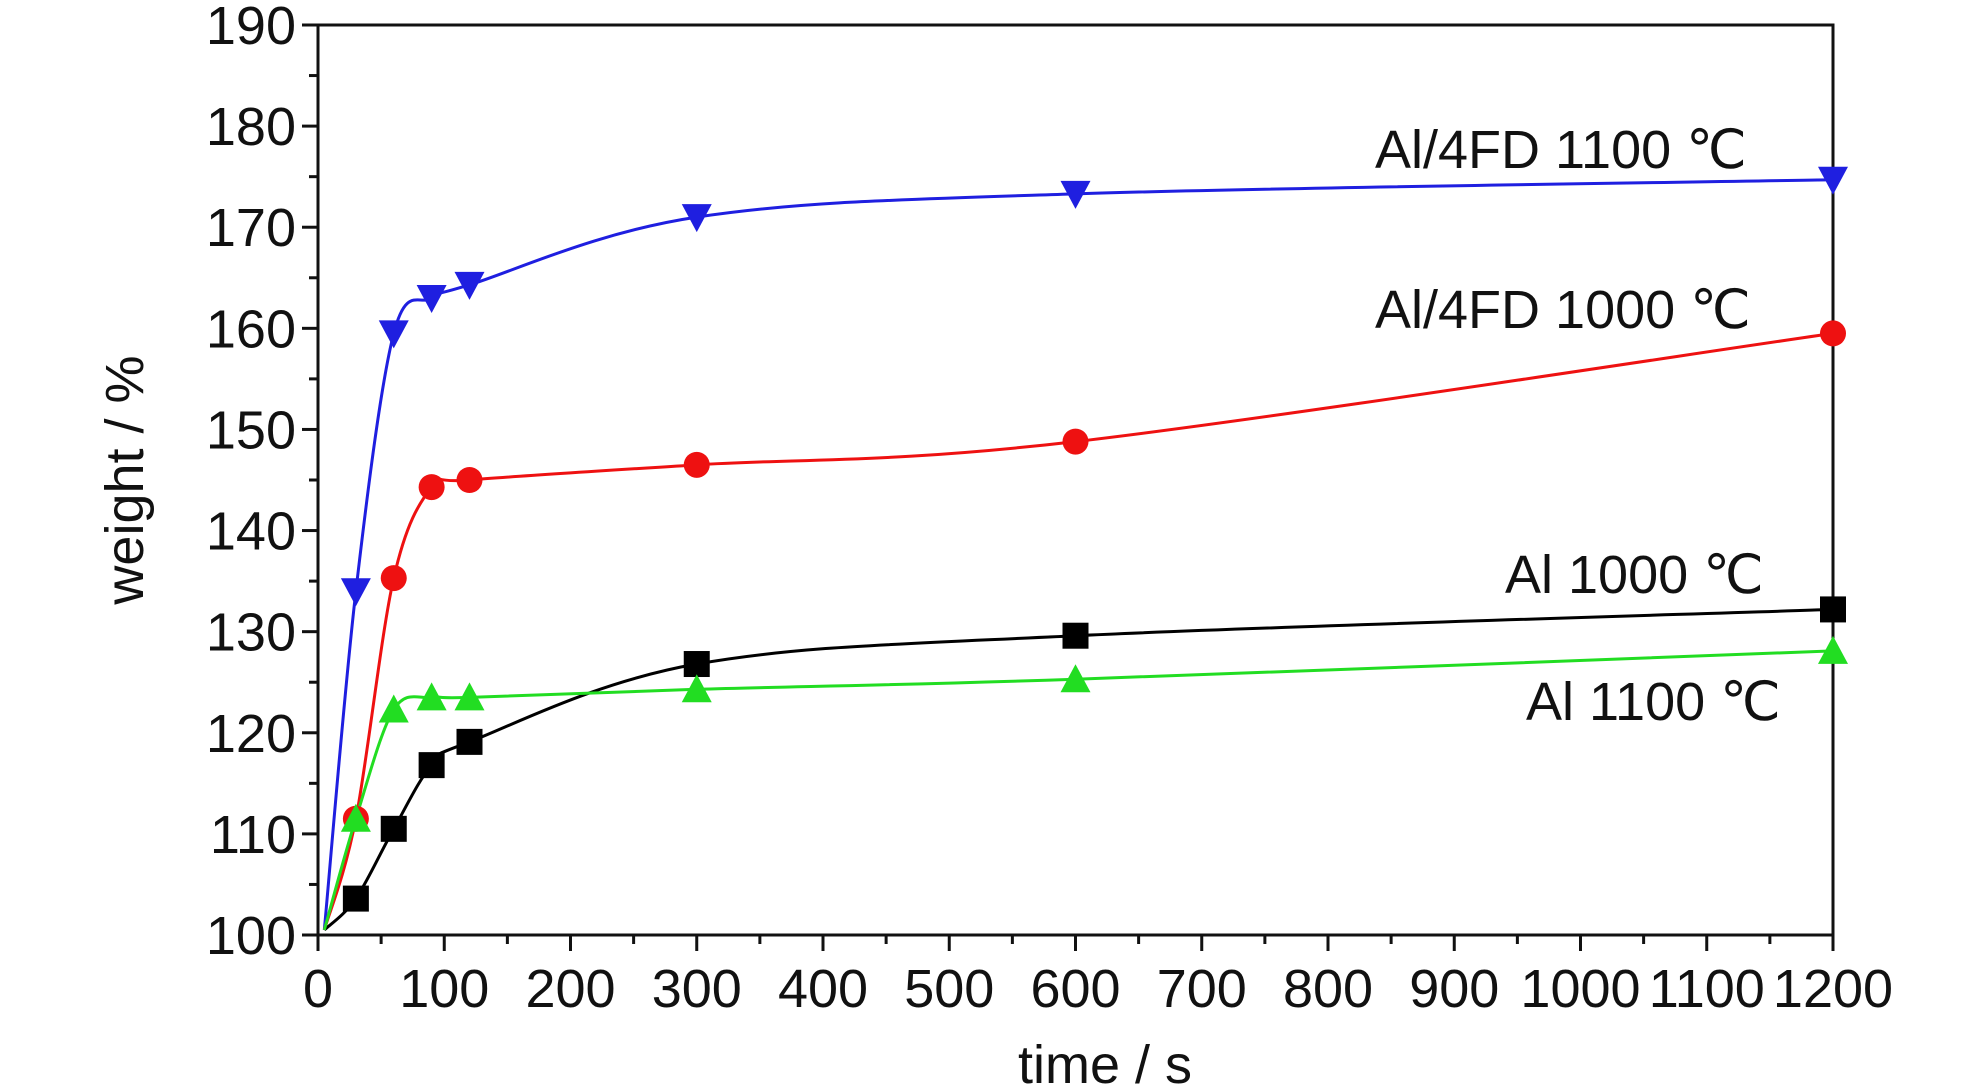 This screenshot has height=1087, width=1984. Describe the element at coordinates (1561, 150) in the screenshot. I see `series-label-al4fd-1100: Al/4FD 1100 ℃` at that location.